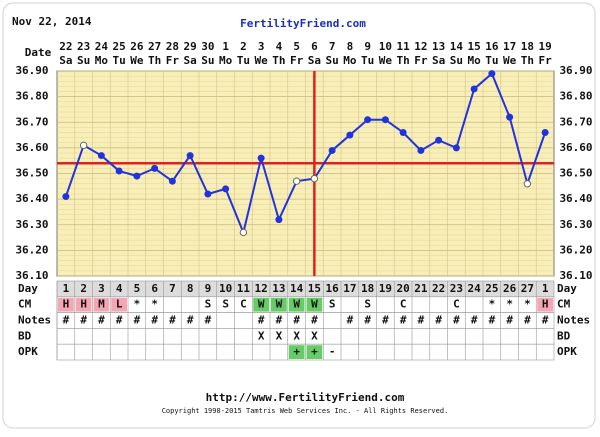 The height and width of the screenshot is (437, 600). Describe the element at coordinates (573, 320) in the screenshot. I see `row-label-right: Notes` at that location.